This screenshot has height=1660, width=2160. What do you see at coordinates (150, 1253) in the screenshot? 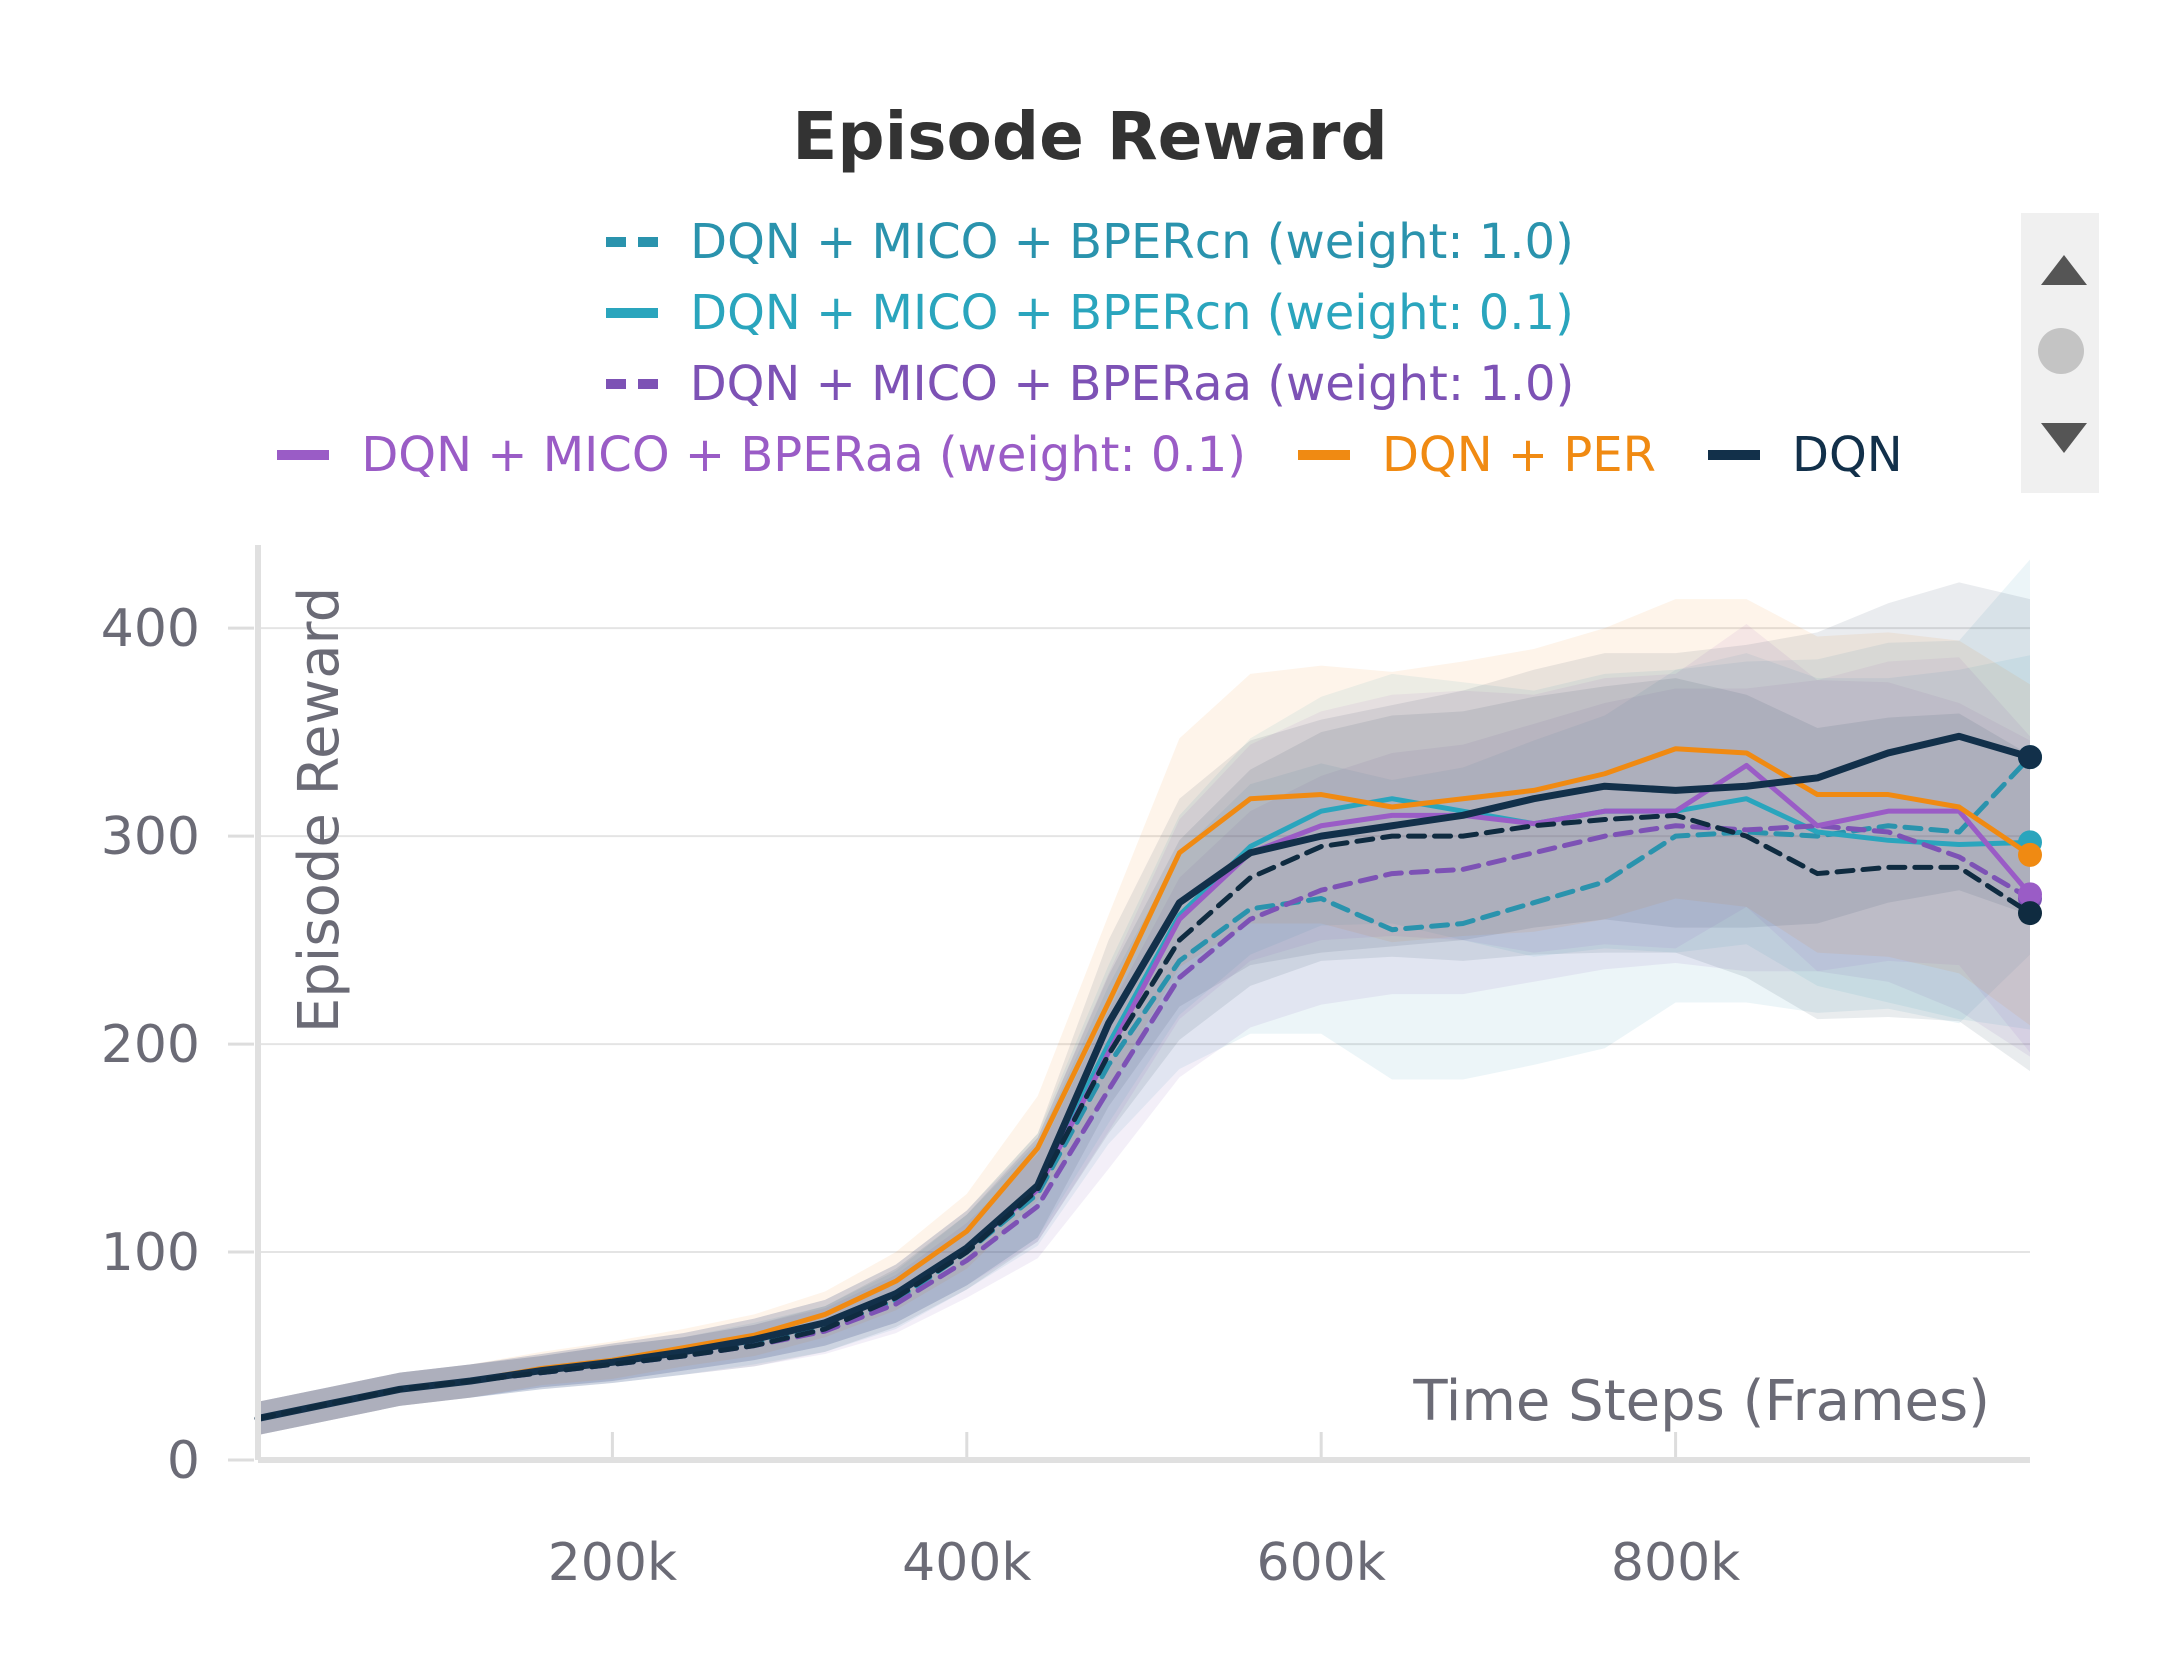
I see `y-tick-label: 100` at bounding box center [150, 1253].